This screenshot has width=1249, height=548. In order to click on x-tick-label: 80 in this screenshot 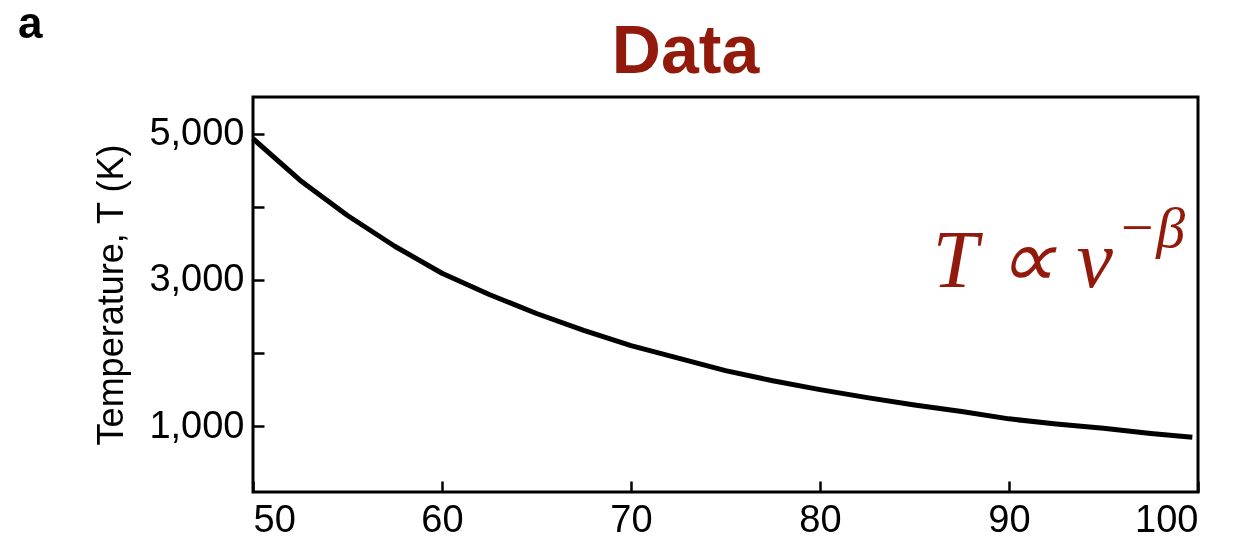, I will do `click(820, 518)`.